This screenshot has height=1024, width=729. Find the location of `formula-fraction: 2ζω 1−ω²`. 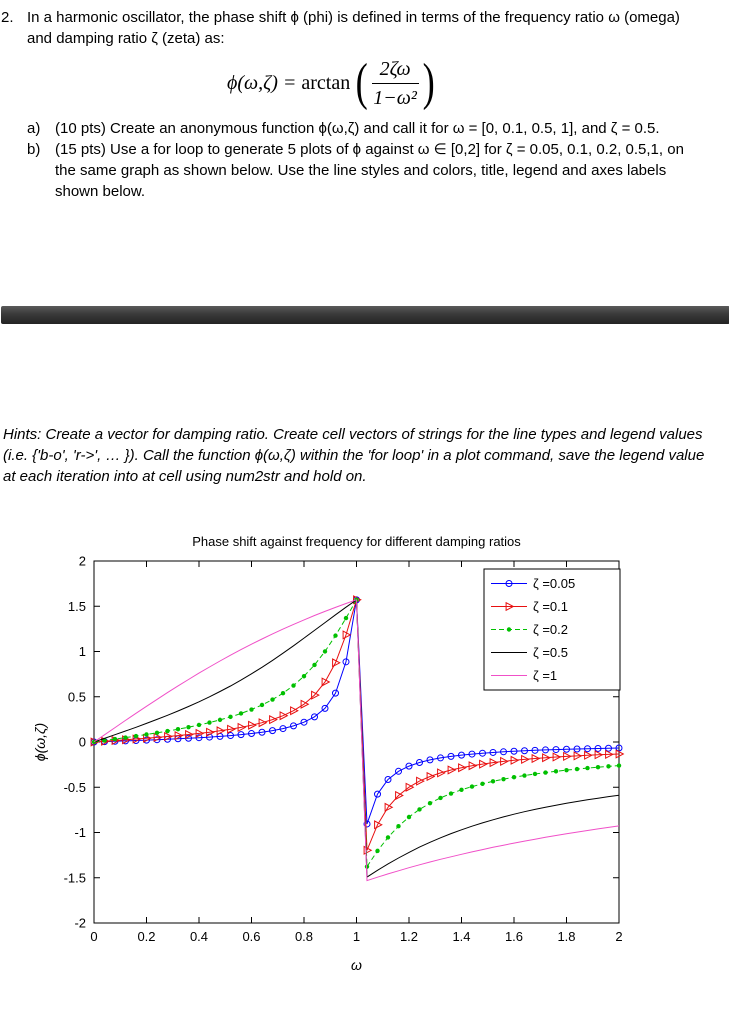

formula-fraction: 2ζω 1−ω² is located at coordinates (395, 83).